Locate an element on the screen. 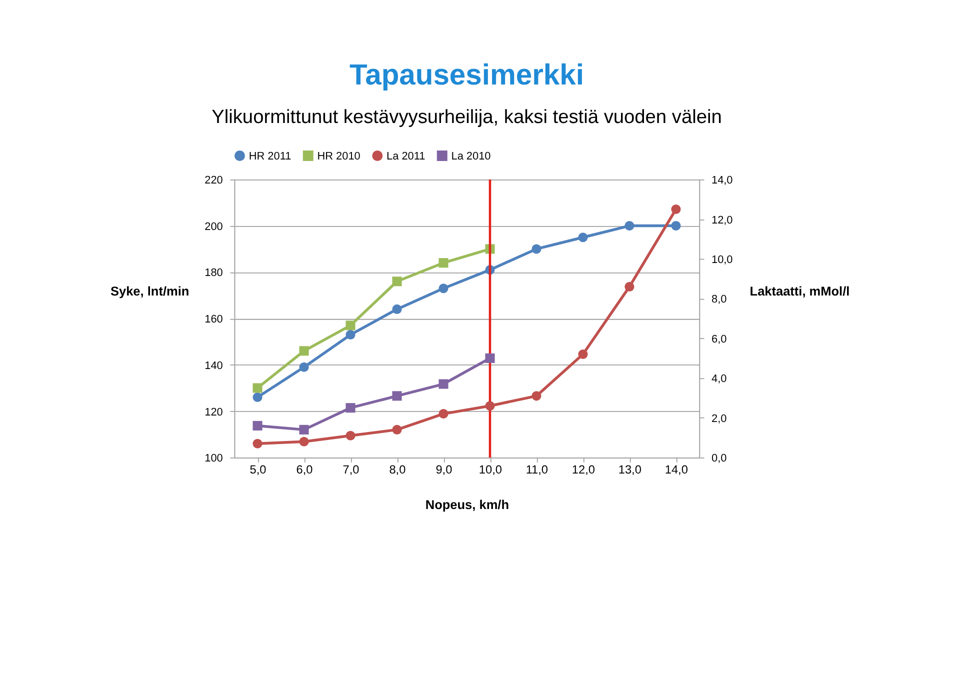 The height and width of the screenshot is (686, 959). y2-tick-label: 12,0 is located at coordinates (722, 220).